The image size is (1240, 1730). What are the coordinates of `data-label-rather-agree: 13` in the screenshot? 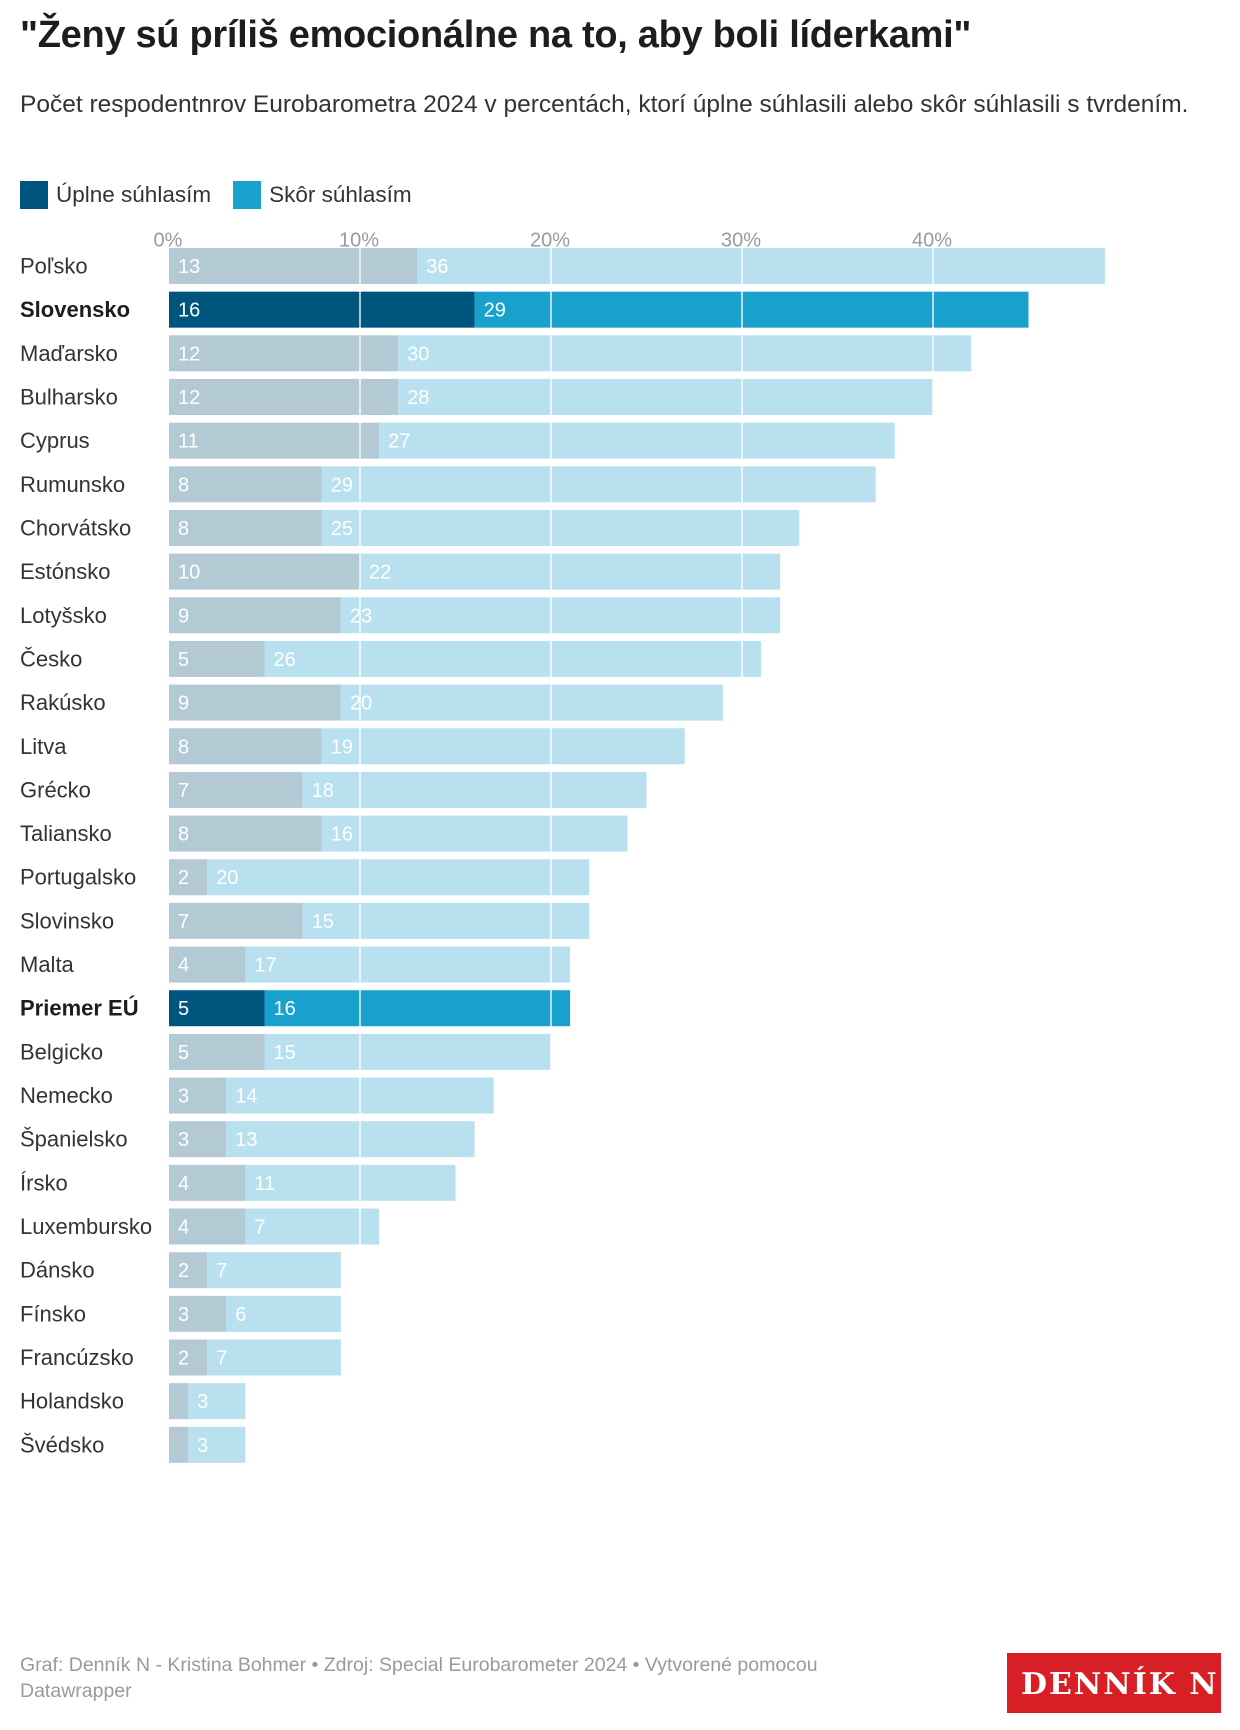 It's located at (246, 1140).